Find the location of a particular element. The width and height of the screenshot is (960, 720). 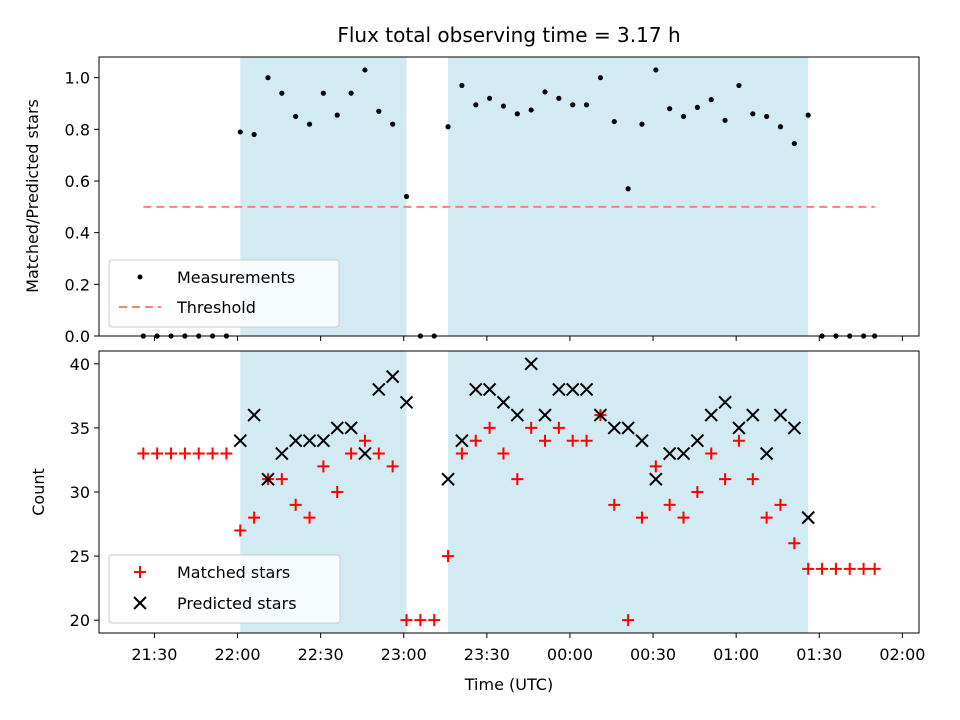

legend-measurements: Measurements is located at coordinates (236, 277).